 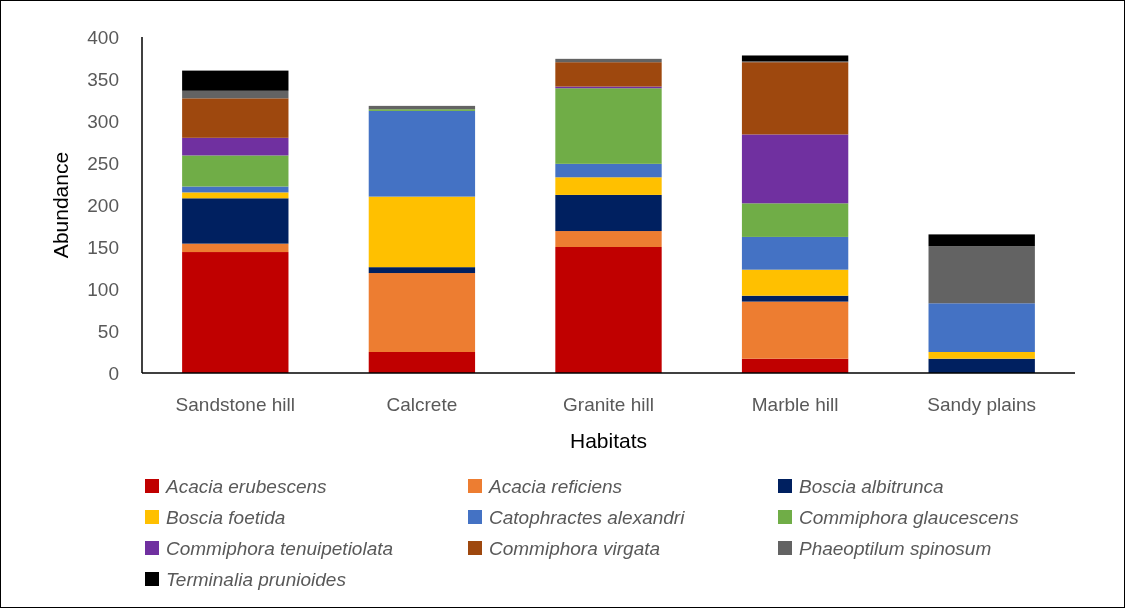 What do you see at coordinates (103, 205) in the screenshot?
I see `y-tick-label: 200` at bounding box center [103, 205].